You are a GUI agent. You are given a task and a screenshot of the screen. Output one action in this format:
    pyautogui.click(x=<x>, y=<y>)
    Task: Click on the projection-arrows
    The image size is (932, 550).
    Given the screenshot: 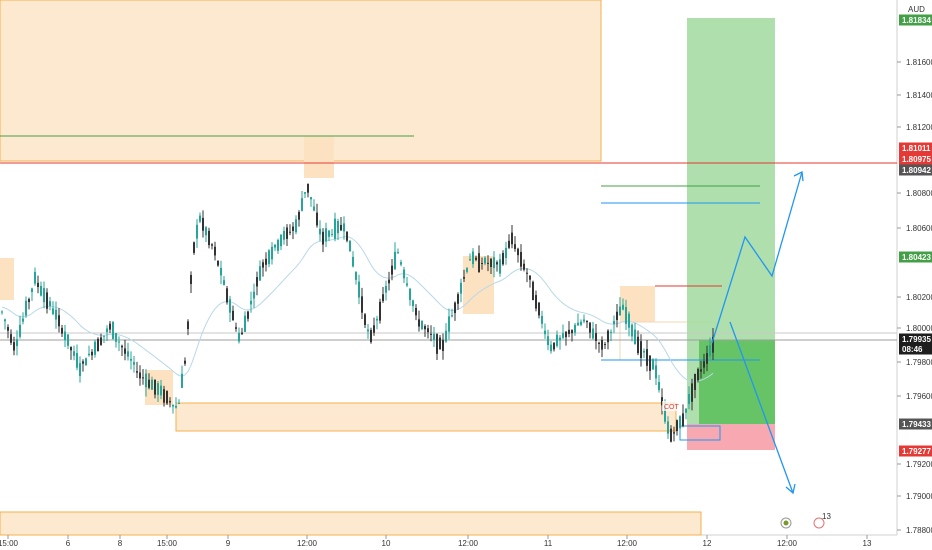 What is the action you would take?
    pyautogui.click(x=757, y=333)
    